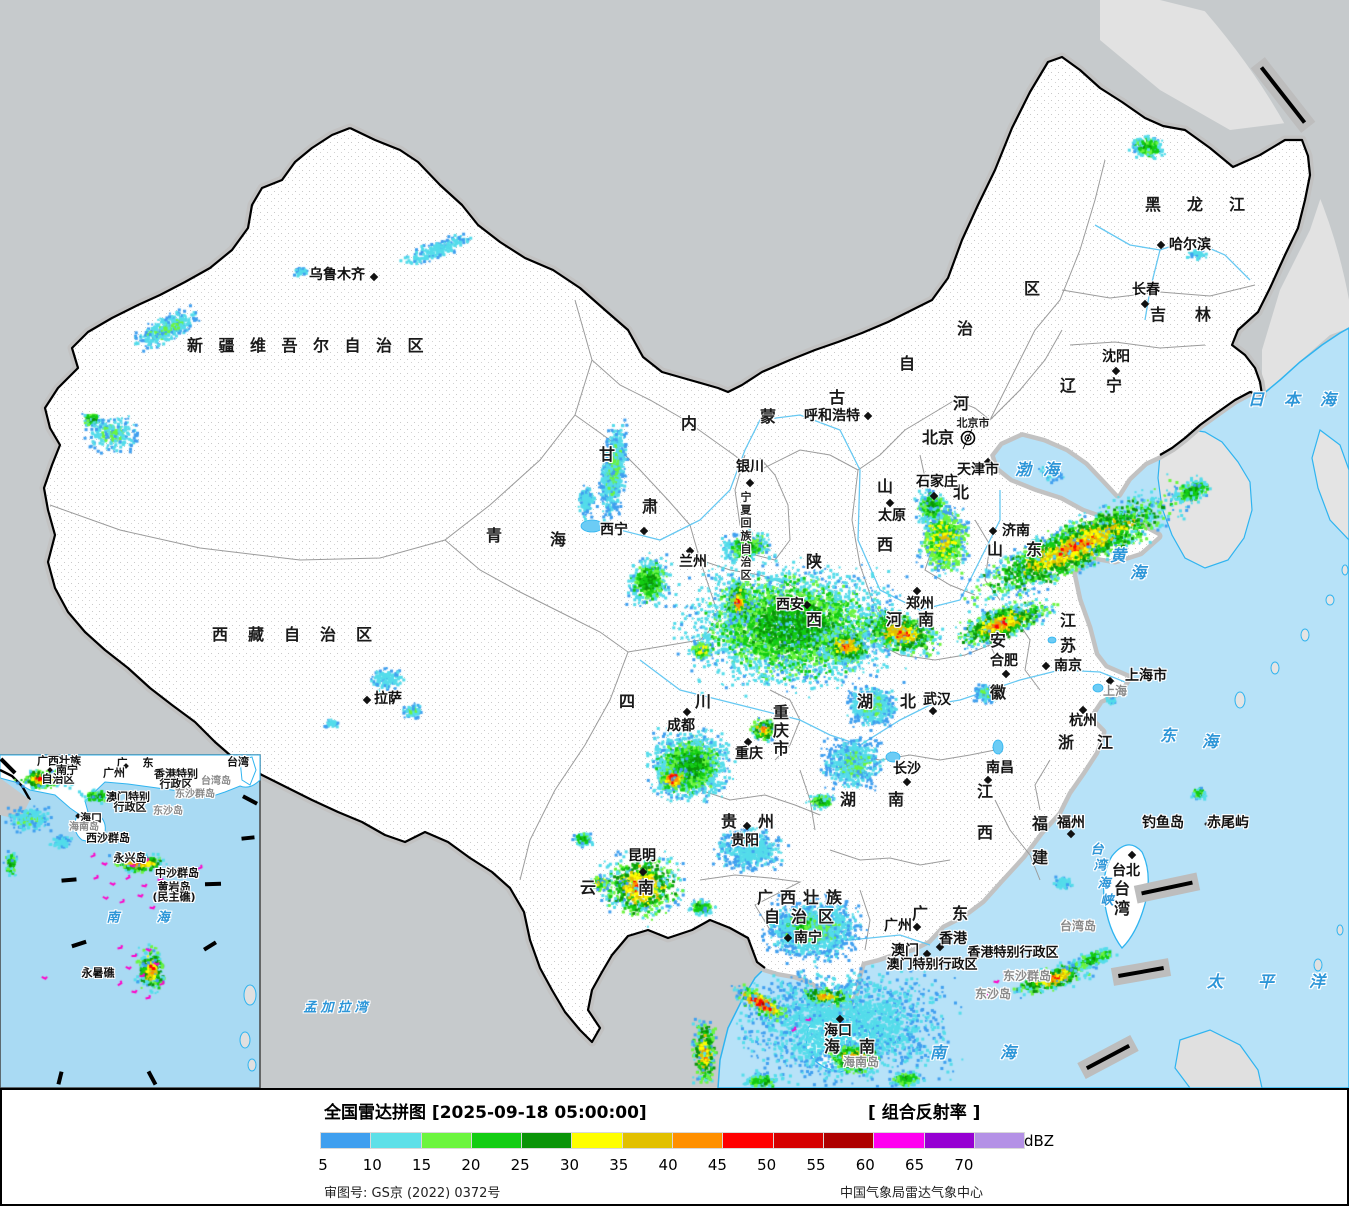 Image resolution: width=1349 pixels, height=1208 pixels. Describe the element at coordinates (1083, 721) in the screenshot. I see `city-label-杭州: 杭州` at that location.